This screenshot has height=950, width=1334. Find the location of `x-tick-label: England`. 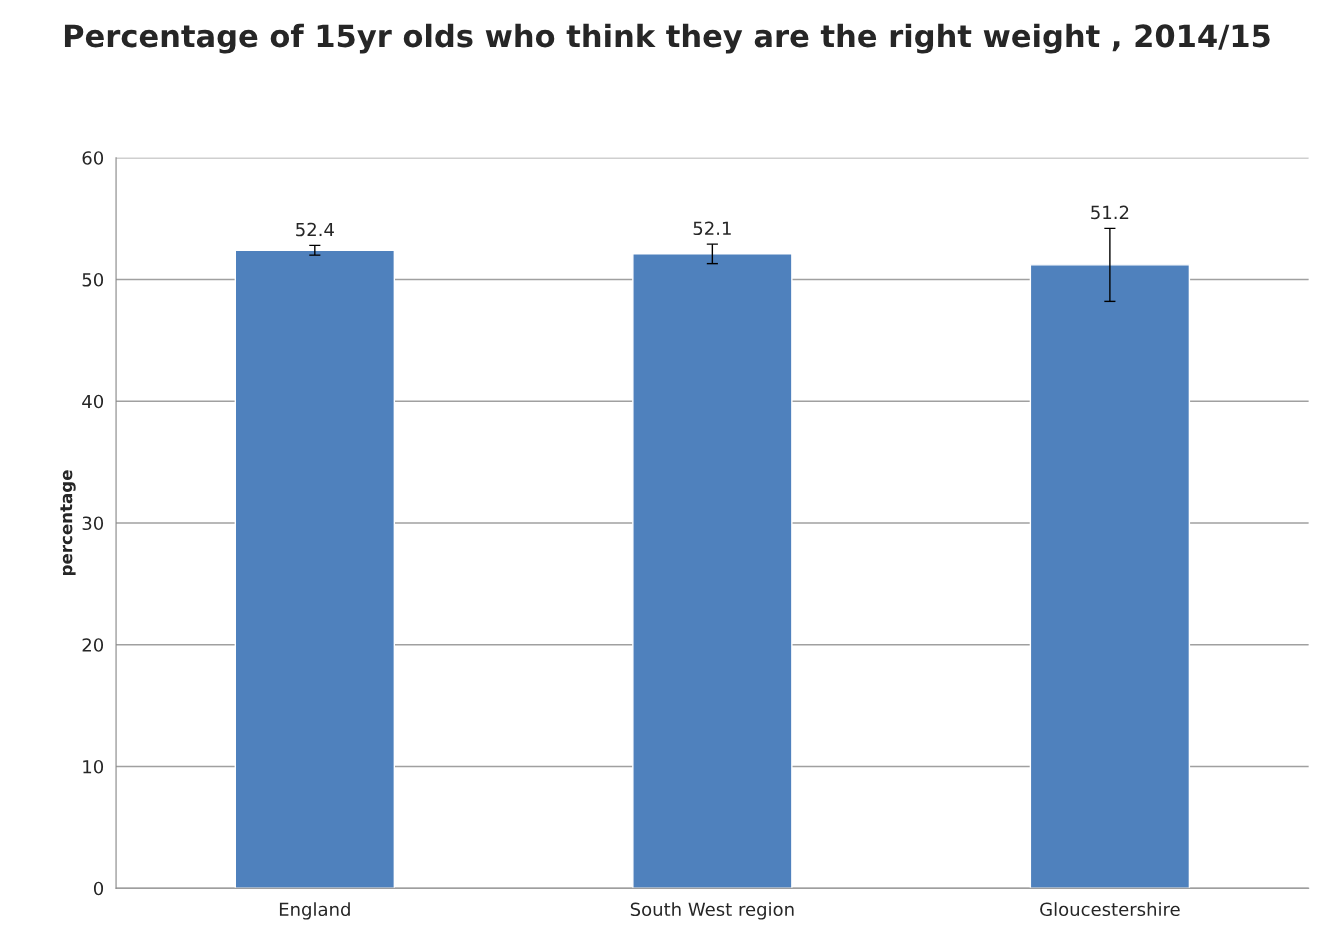

x-tick-label: England is located at coordinates (314, 911).